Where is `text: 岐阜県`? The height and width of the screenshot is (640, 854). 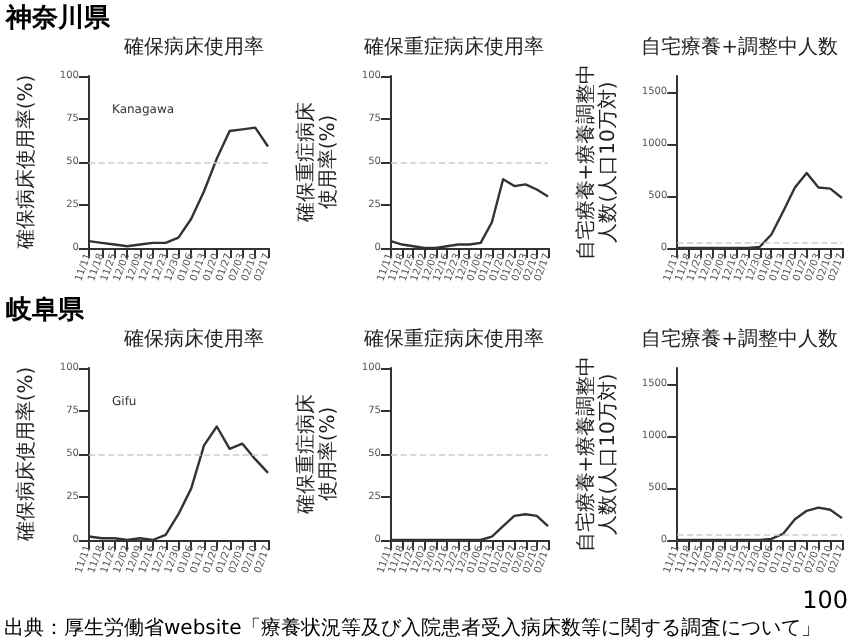
text: 岐阜県 is located at coordinates (45, 311).